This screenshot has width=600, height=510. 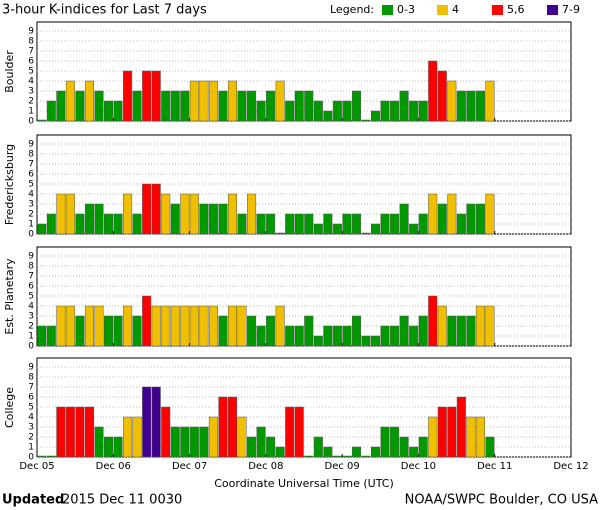 What do you see at coordinates (352, 9) in the screenshot?
I see `legend-title: Legend:` at bounding box center [352, 9].